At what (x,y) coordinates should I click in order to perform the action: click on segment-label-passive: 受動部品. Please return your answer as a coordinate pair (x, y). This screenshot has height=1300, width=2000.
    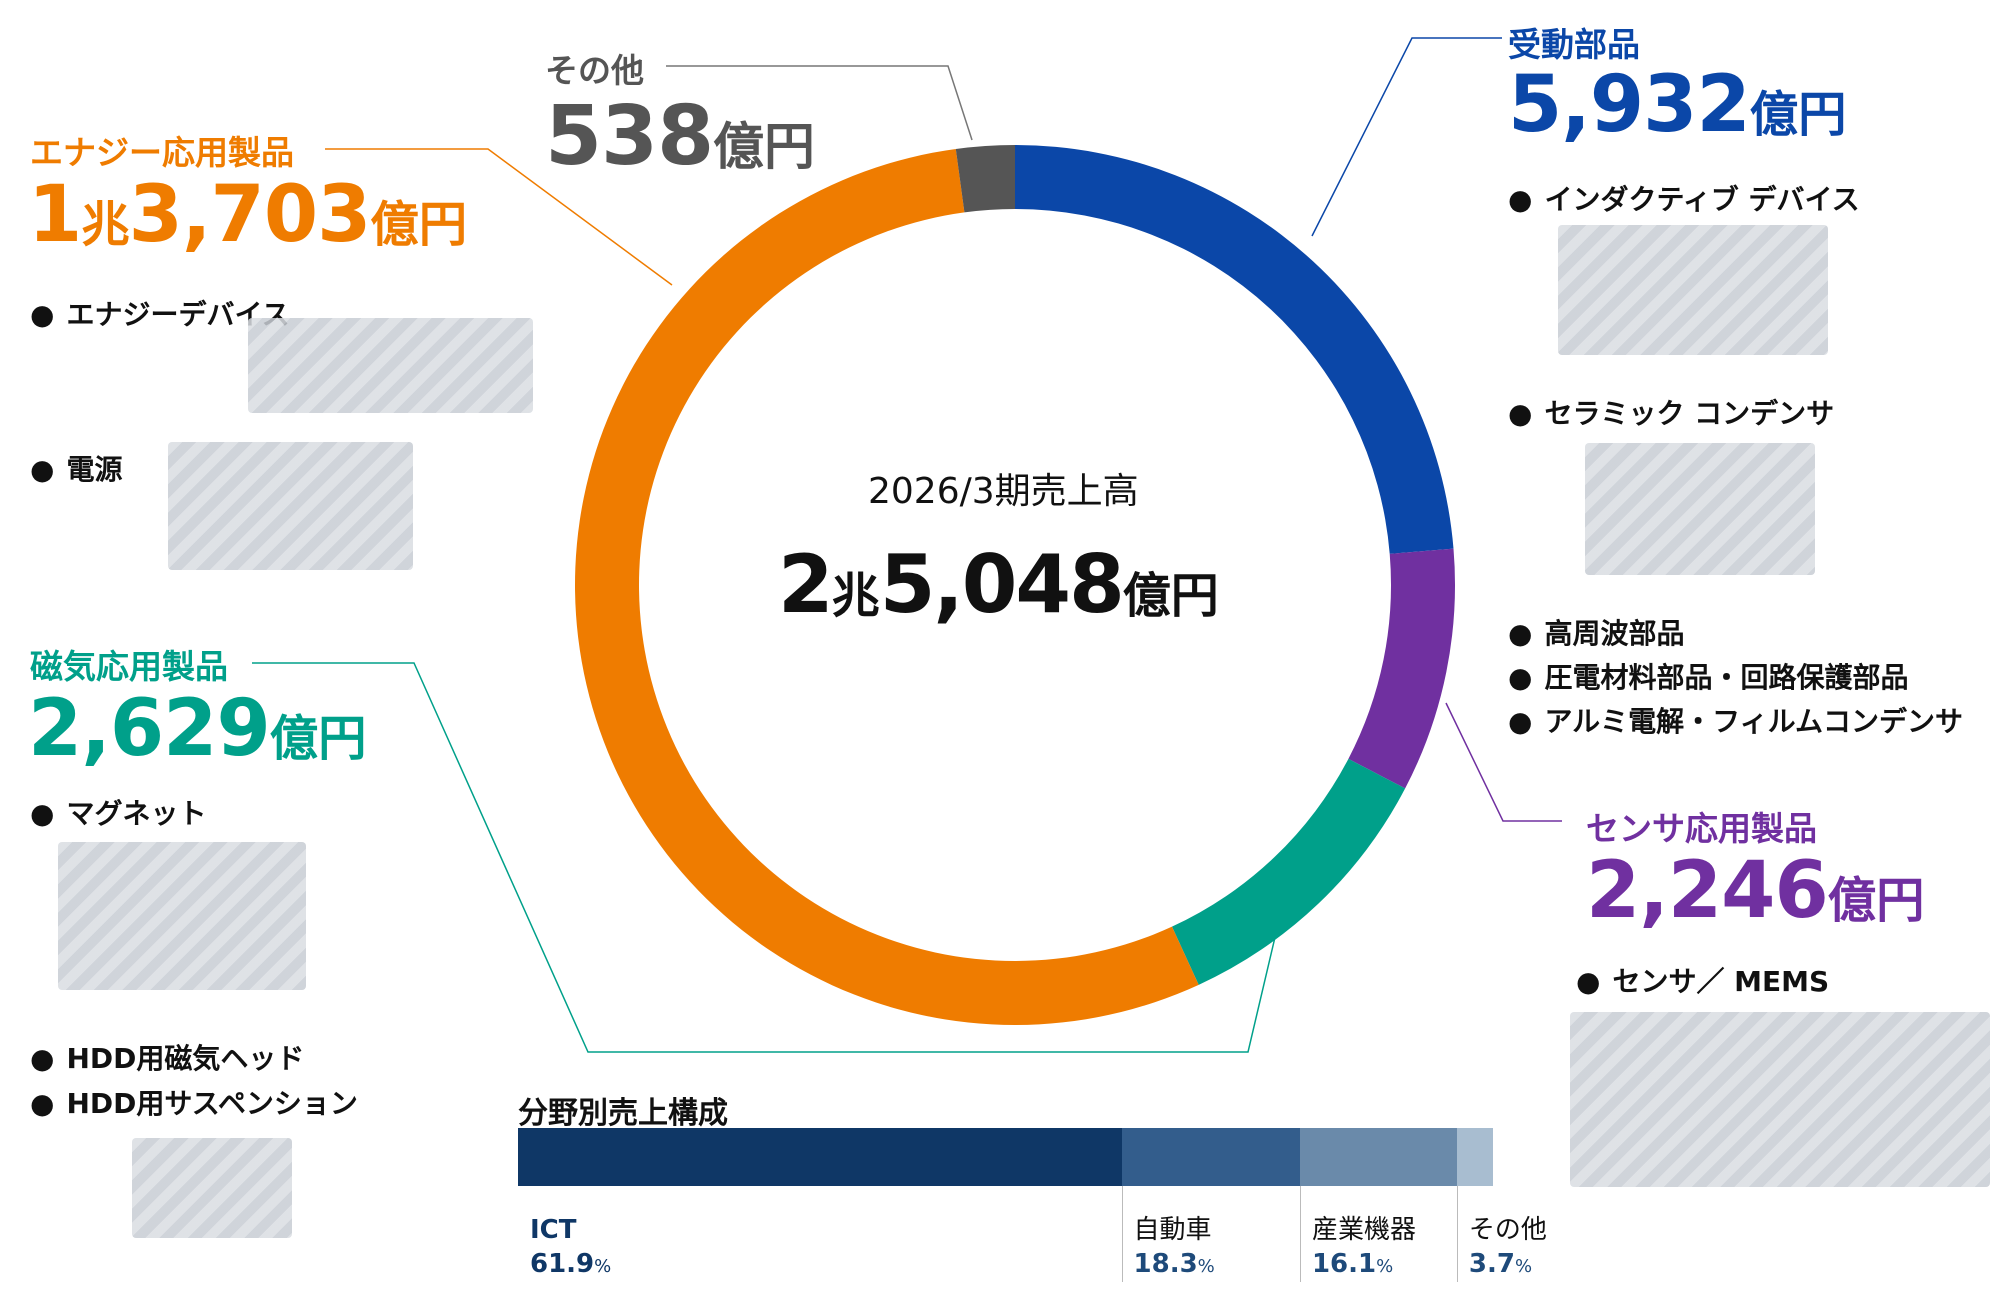
    Looking at the image, I should click on (1574, 44).